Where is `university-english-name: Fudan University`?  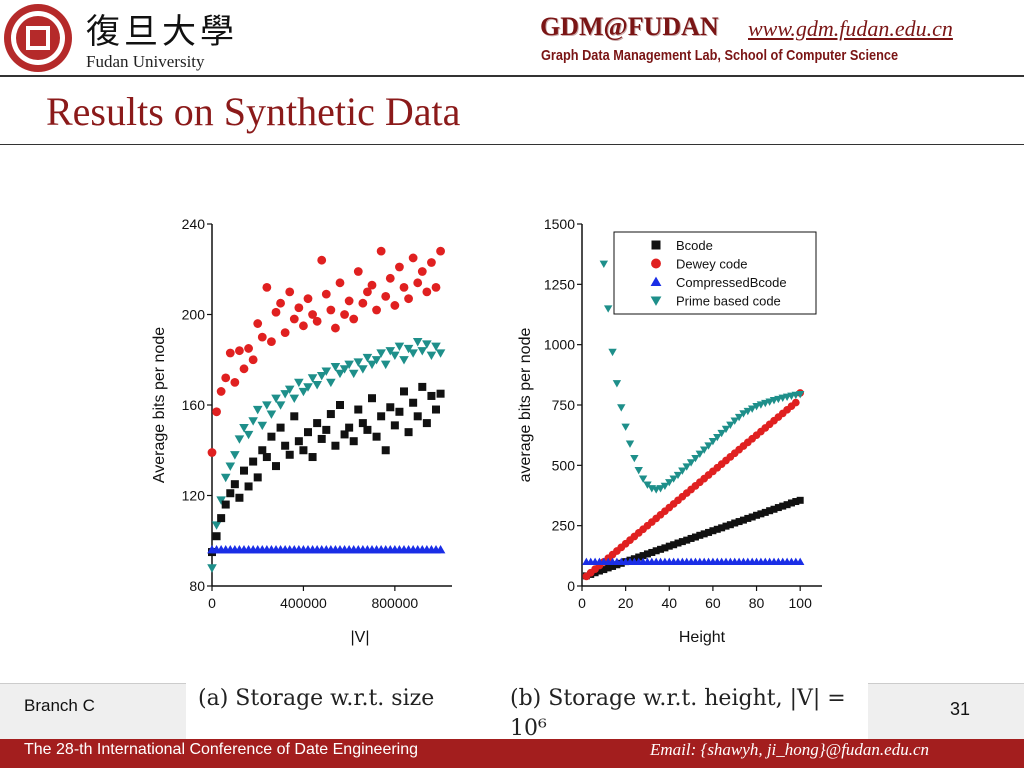
university-english-name: Fudan University is located at coordinates (145, 61).